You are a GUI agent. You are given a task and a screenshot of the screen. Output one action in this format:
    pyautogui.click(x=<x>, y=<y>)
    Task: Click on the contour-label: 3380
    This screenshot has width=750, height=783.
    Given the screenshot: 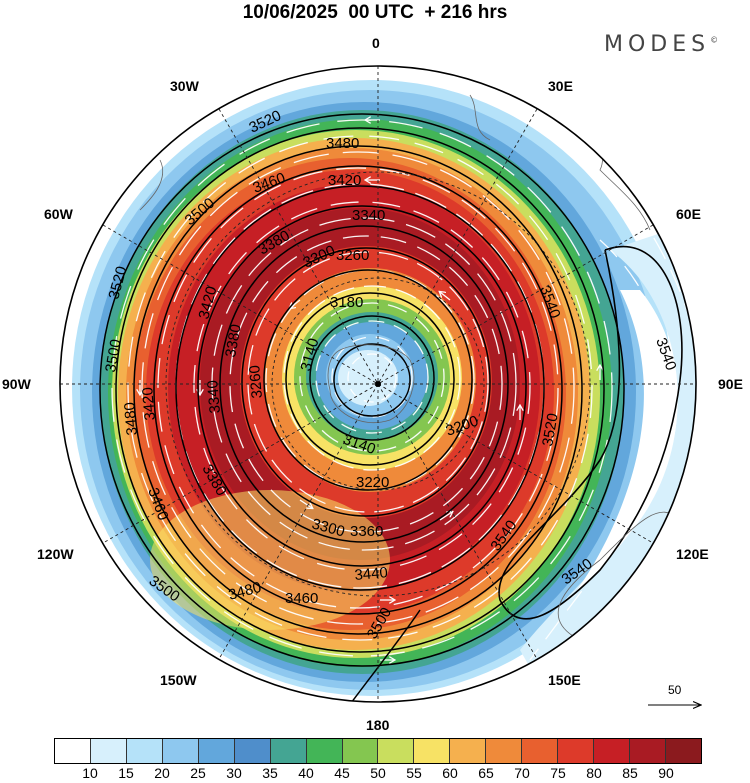 What is the action you would take?
    pyautogui.click(x=233, y=341)
    